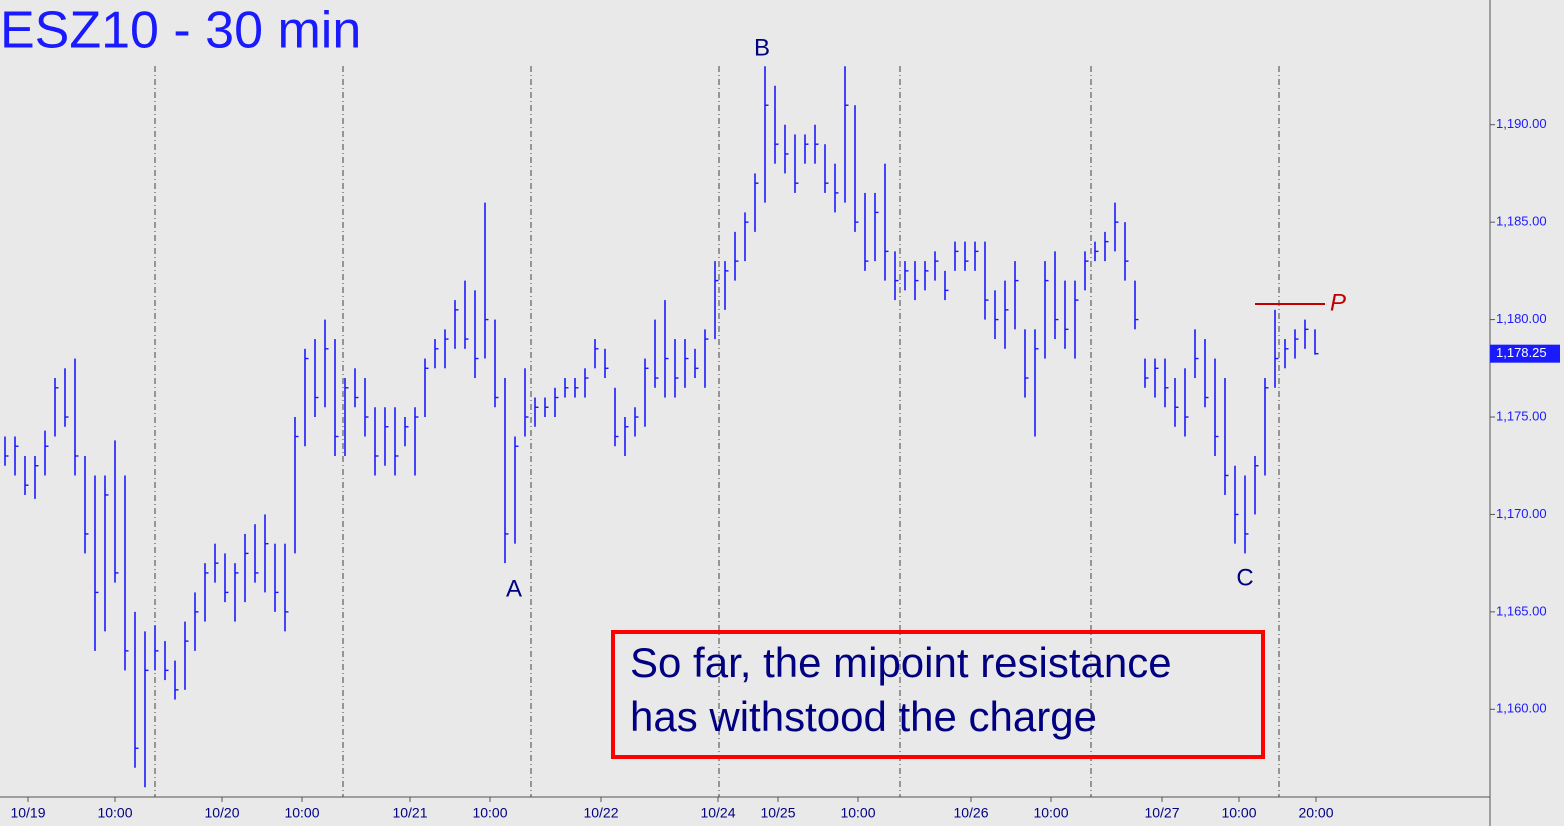  What do you see at coordinates (1521, 610) in the screenshot?
I see `y-tick-label: 1,165.00` at bounding box center [1521, 610].